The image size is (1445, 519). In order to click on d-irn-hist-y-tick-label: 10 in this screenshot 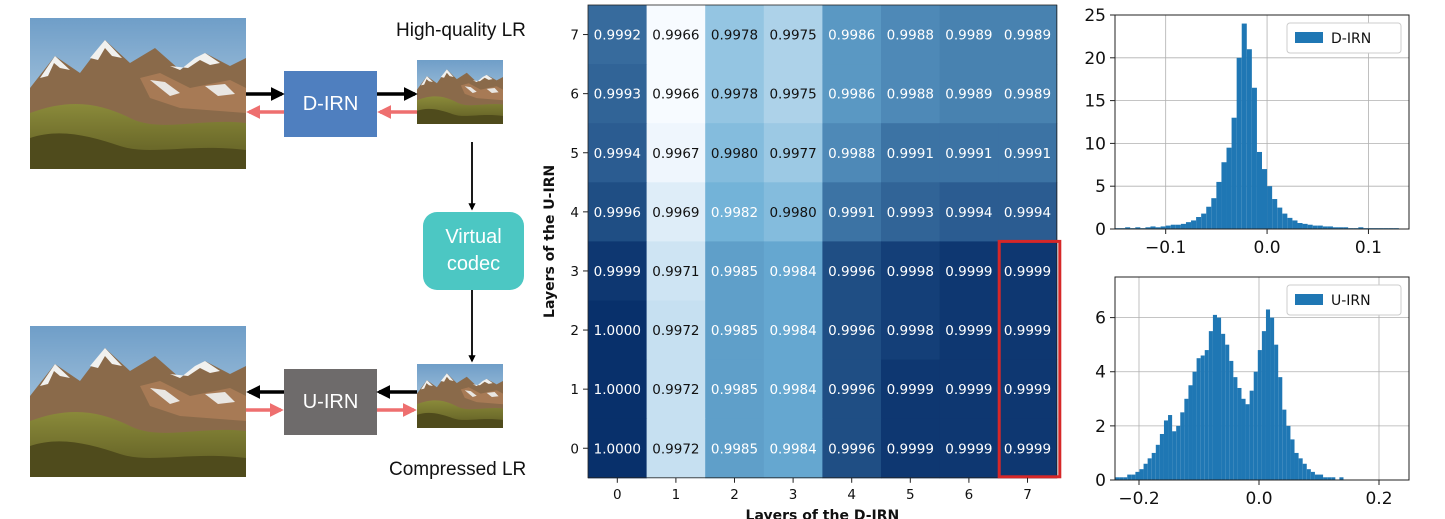, I will do `click(1095, 144)`.